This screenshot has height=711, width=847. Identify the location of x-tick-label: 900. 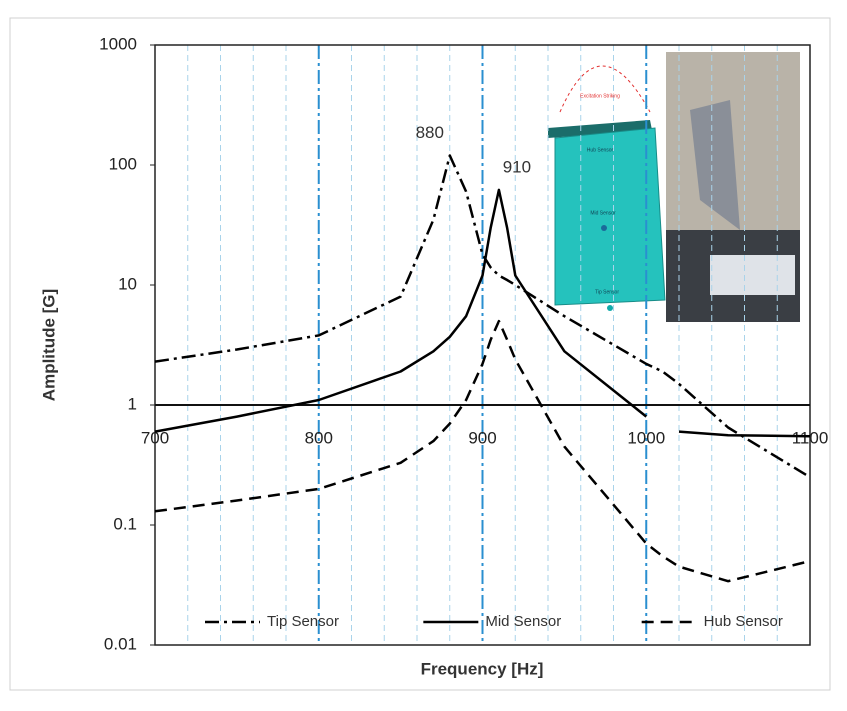
(482, 437).